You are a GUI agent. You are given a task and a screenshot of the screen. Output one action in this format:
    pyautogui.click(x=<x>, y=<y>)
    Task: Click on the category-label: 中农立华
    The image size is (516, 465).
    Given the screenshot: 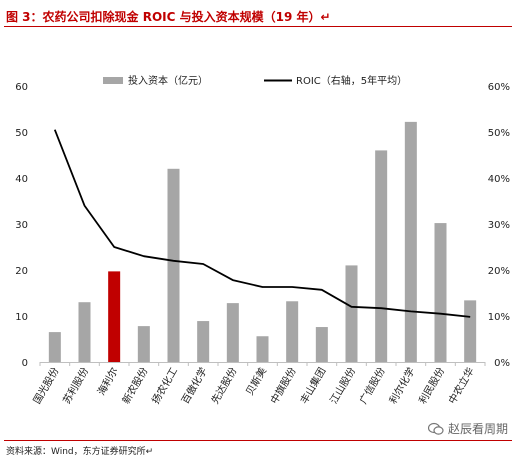 What is the action you would take?
    pyautogui.click(x=461, y=385)
    